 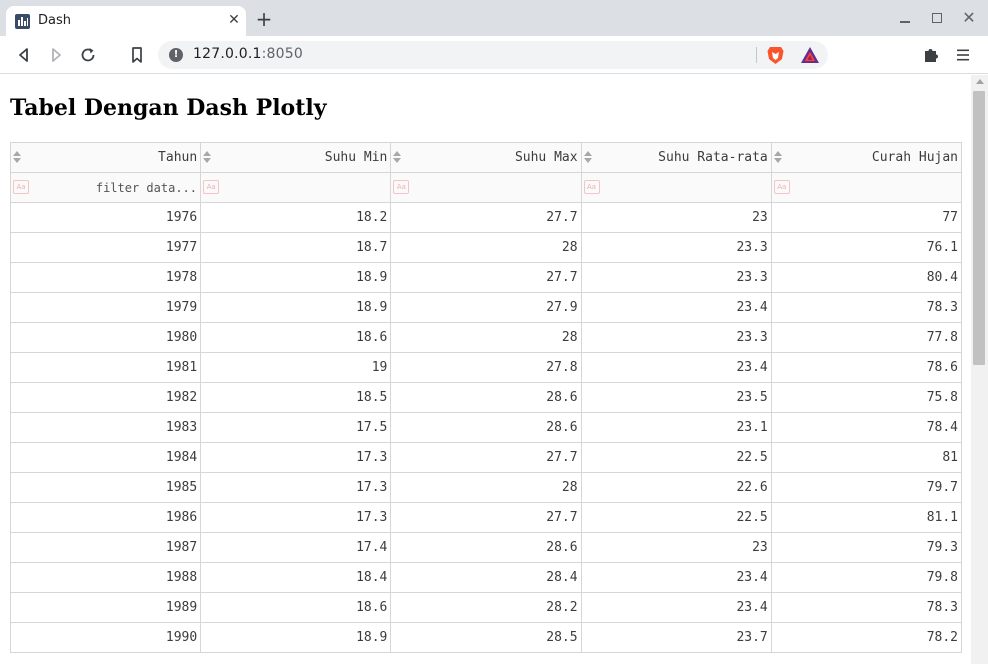 I want to click on cell-tahun: 1976, so click(x=105, y=217).